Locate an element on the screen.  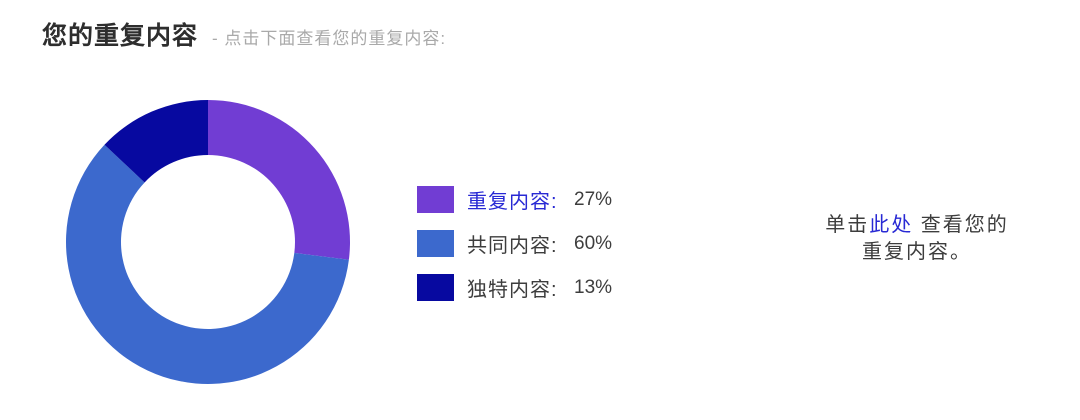
legend-label: 独特内容: is located at coordinates (512, 290).